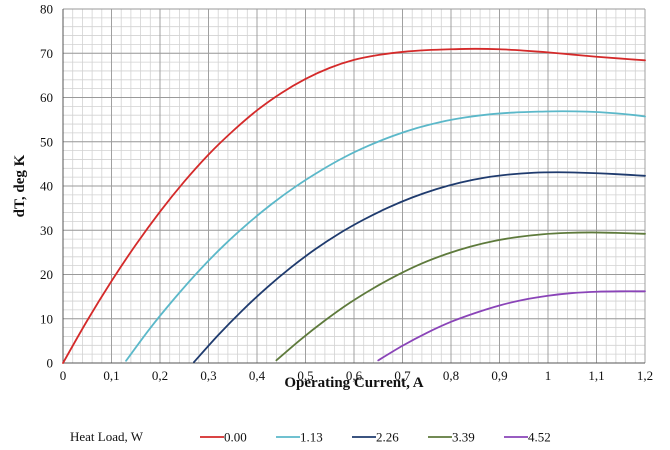 This screenshot has width=670, height=450. What do you see at coordinates (257, 375) in the screenshot?
I see `x-tick-label: 0,4` at bounding box center [257, 375].